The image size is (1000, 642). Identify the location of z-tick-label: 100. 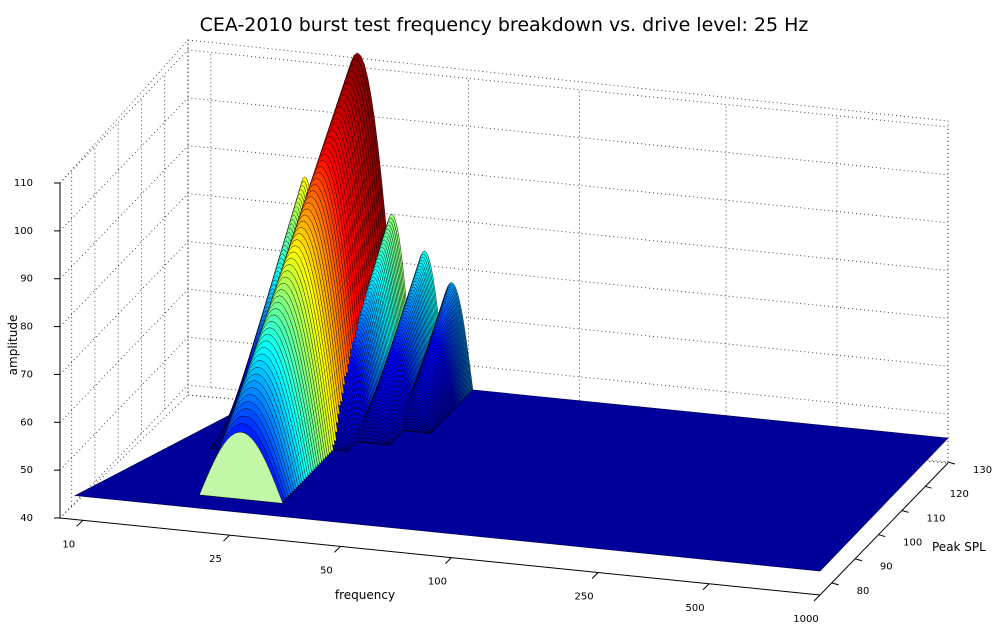
(23, 231).